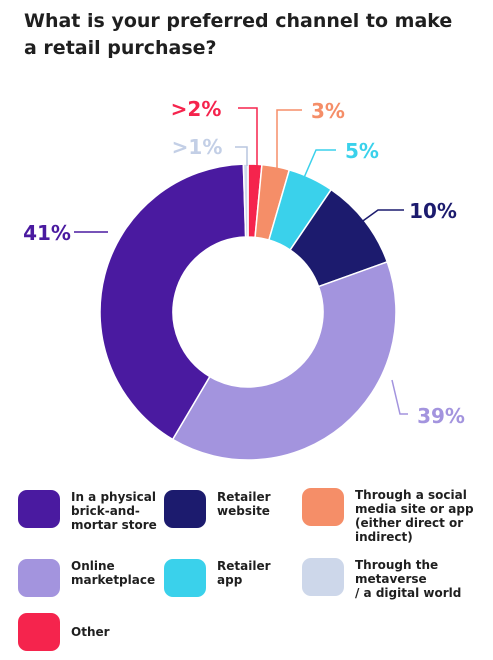  What do you see at coordinates (328, 111) in the screenshot?
I see `data-label: 3%` at bounding box center [328, 111].